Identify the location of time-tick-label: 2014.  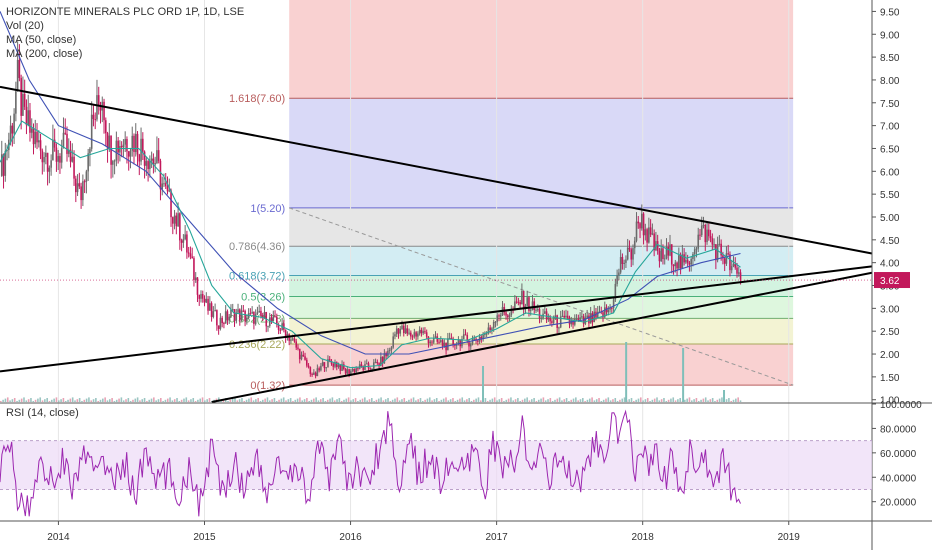
(58, 537).